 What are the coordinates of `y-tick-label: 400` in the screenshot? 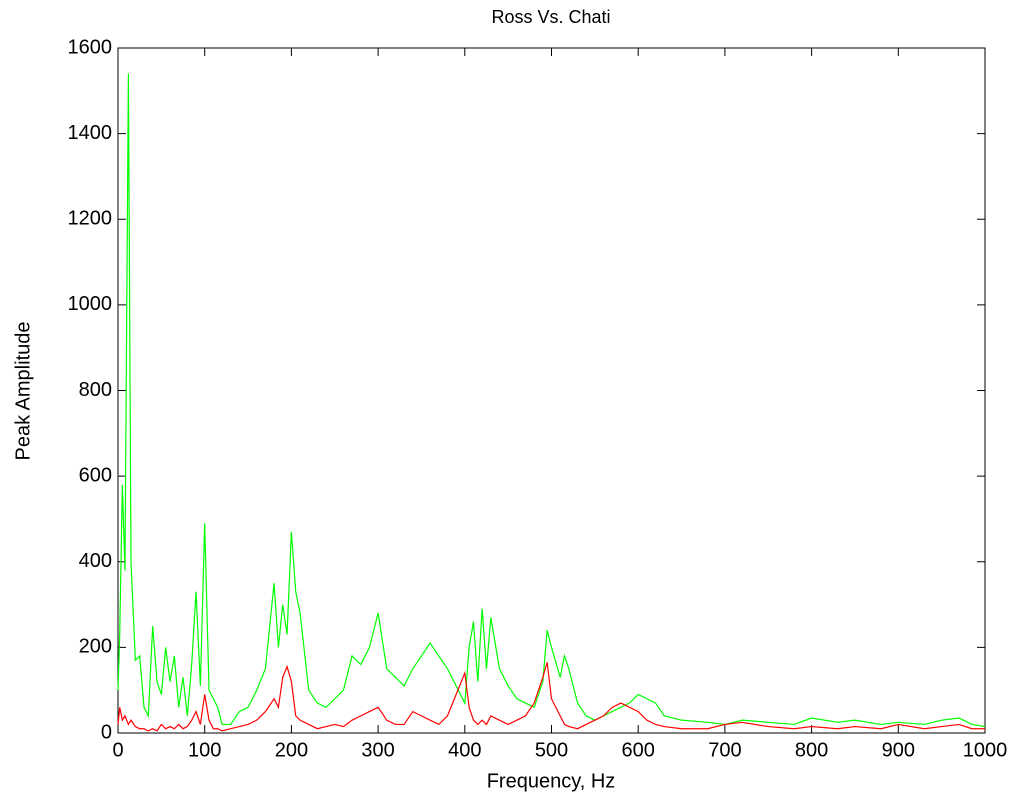 It's located at (95, 561).